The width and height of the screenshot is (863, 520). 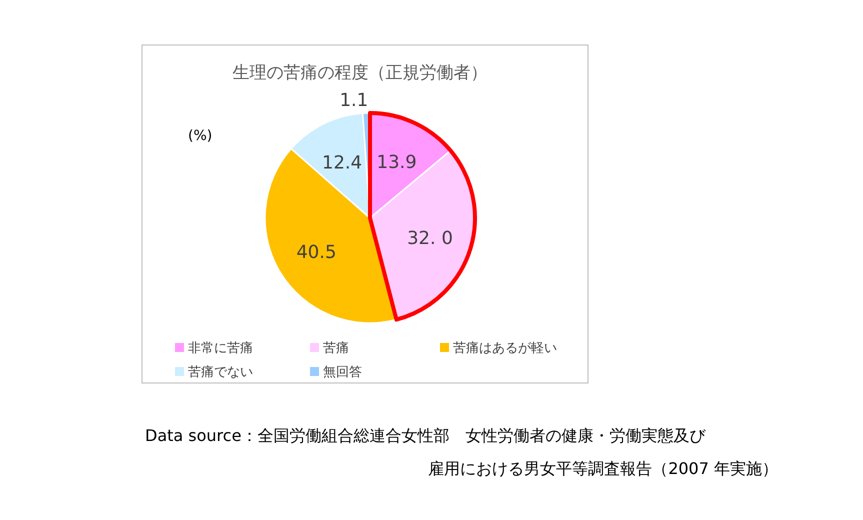 What do you see at coordinates (425, 435) in the screenshot?
I see `source-note: Data source：全国労働組合総連合女性部 女性労働者の健康・労働実態及び` at bounding box center [425, 435].